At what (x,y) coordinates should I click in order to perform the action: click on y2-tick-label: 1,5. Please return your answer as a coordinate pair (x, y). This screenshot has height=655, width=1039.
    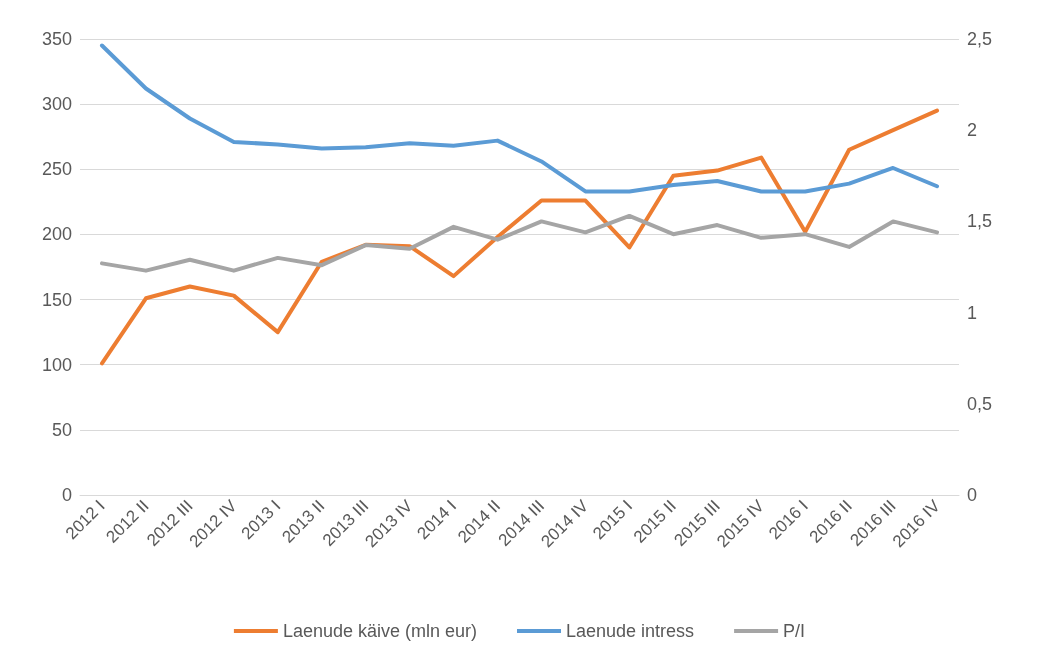
    Looking at the image, I should click on (980, 221).